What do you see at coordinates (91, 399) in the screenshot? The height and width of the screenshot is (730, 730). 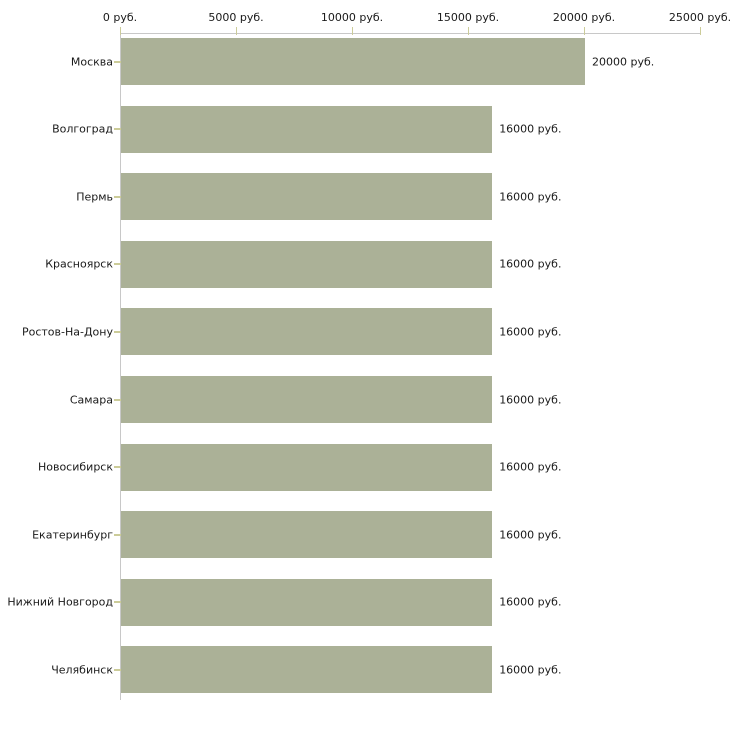 I see `category-label: Самара` at bounding box center [91, 399].